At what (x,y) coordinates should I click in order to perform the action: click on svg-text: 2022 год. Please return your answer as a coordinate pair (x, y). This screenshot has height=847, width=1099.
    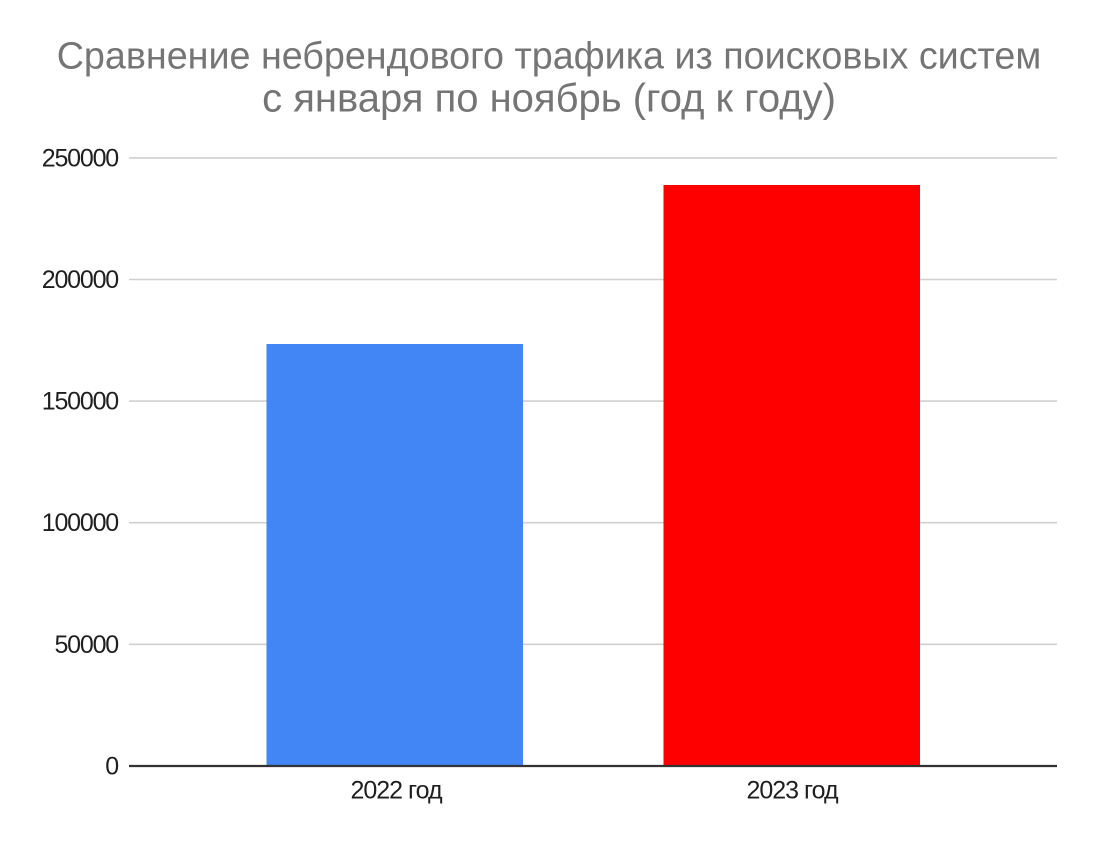
    Looking at the image, I should click on (396, 790).